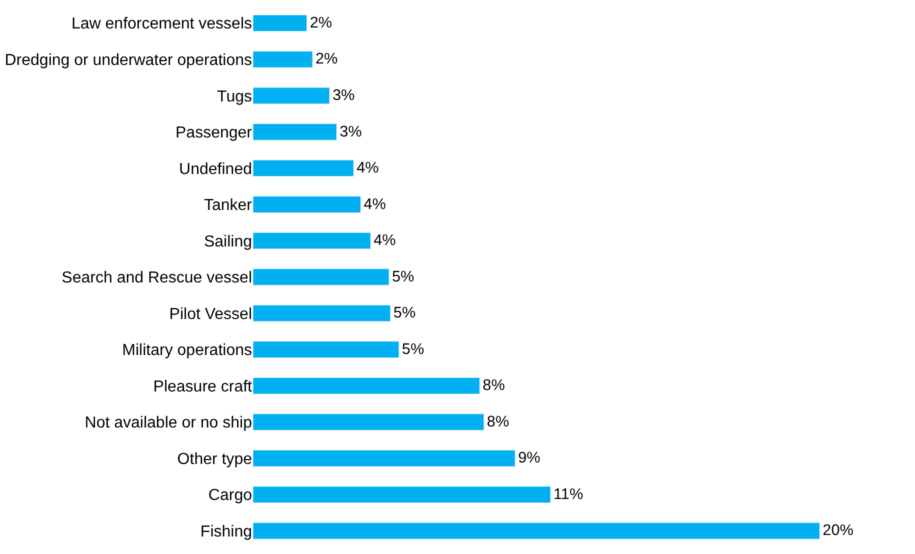 This screenshot has width=915, height=554. What do you see at coordinates (210, 314) in the screenshot?
I see `y-tick-label: Pilot Vessel` at bounding box center [210, 314].